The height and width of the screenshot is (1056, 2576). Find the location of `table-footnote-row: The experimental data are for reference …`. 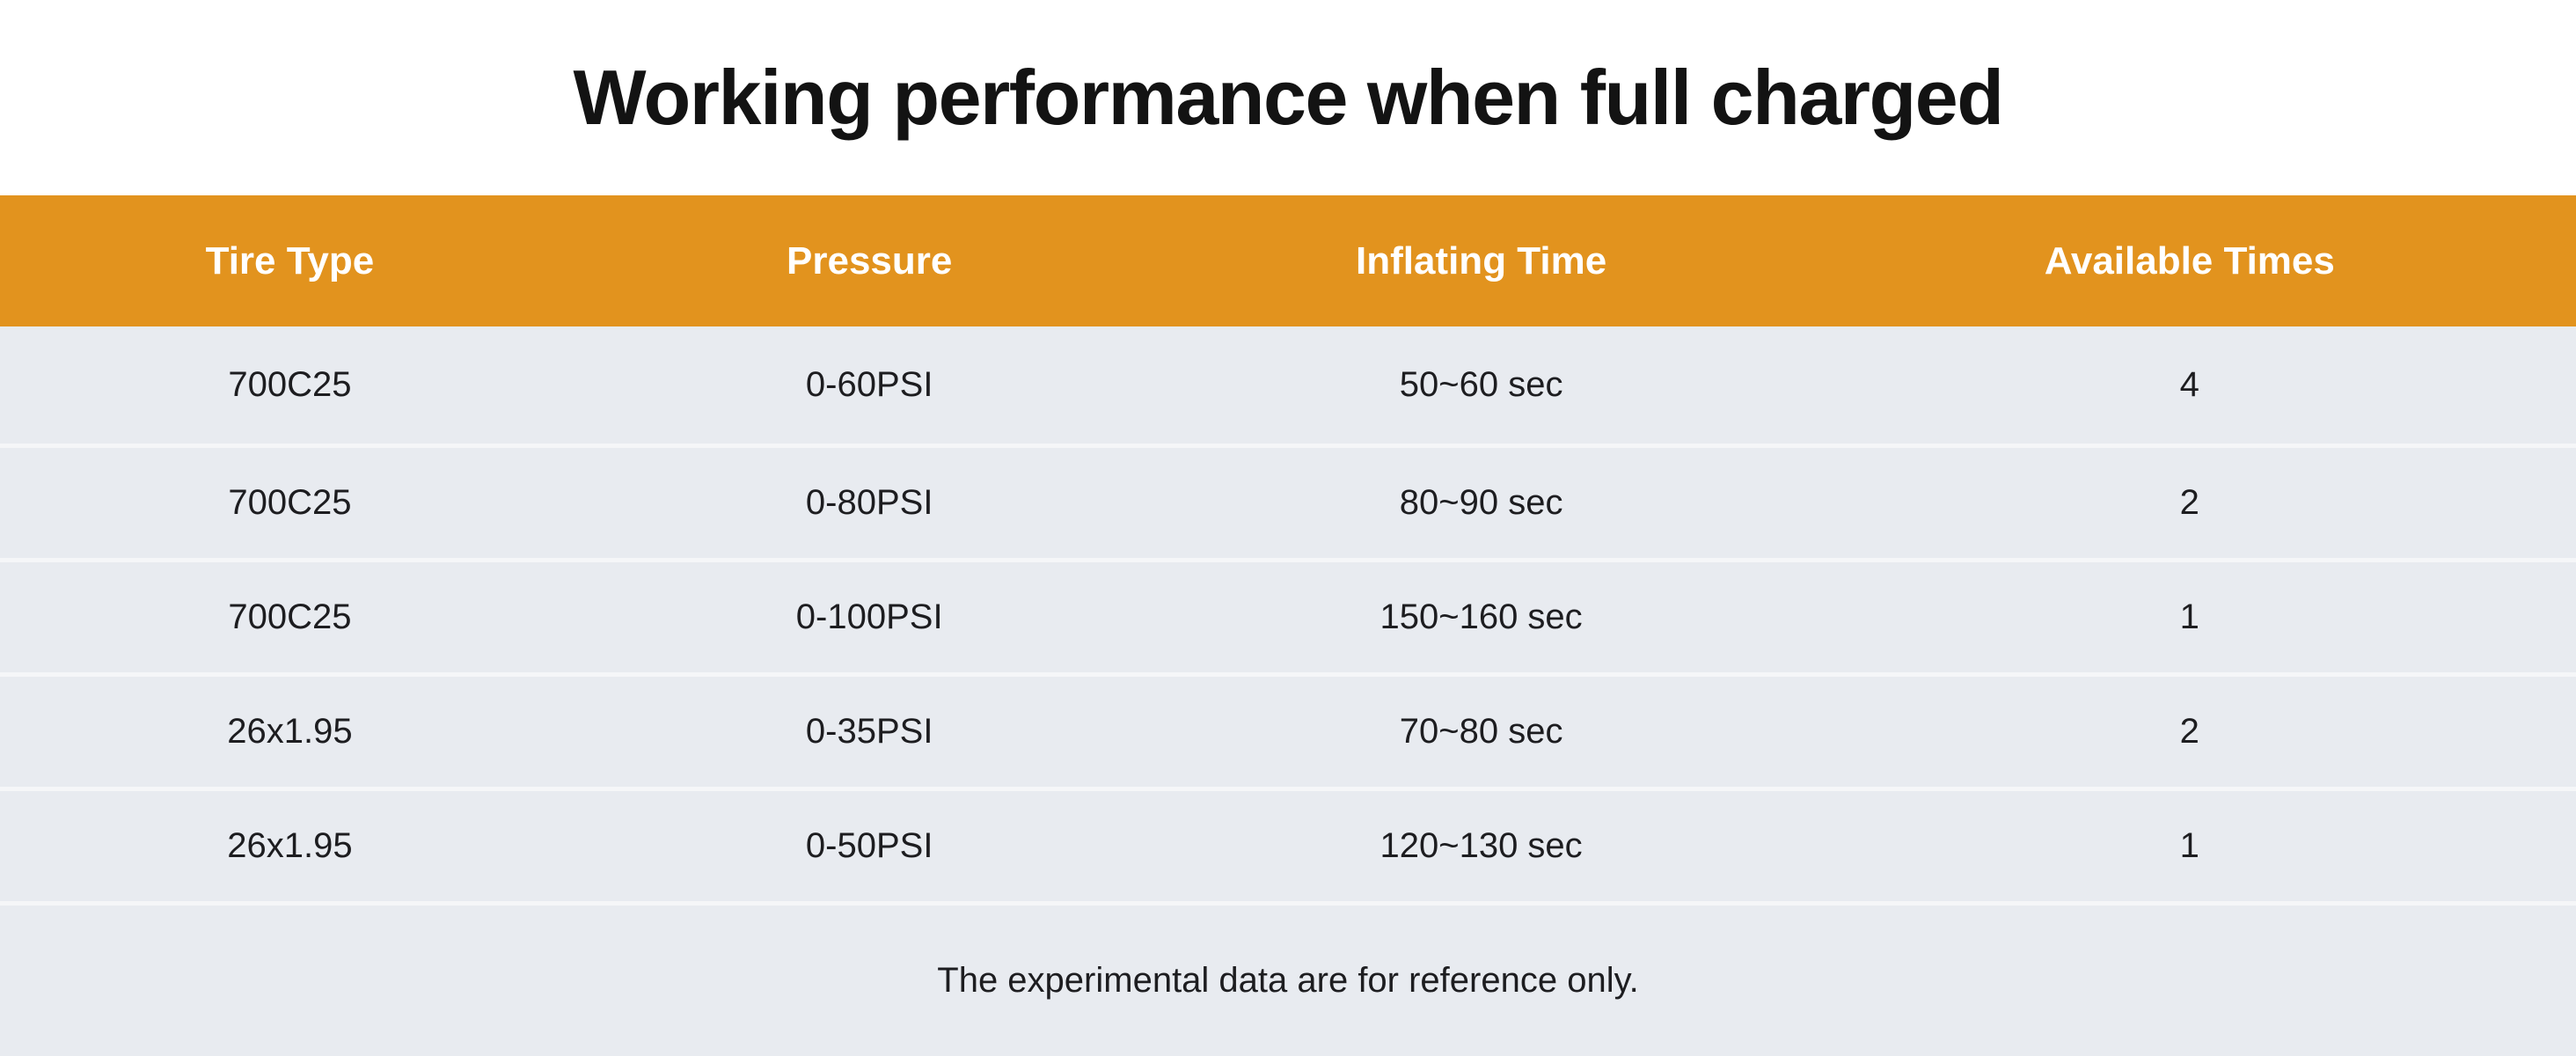

table-footnote-row: The experimental data are for reference … is located at coordinates (1288, 979).